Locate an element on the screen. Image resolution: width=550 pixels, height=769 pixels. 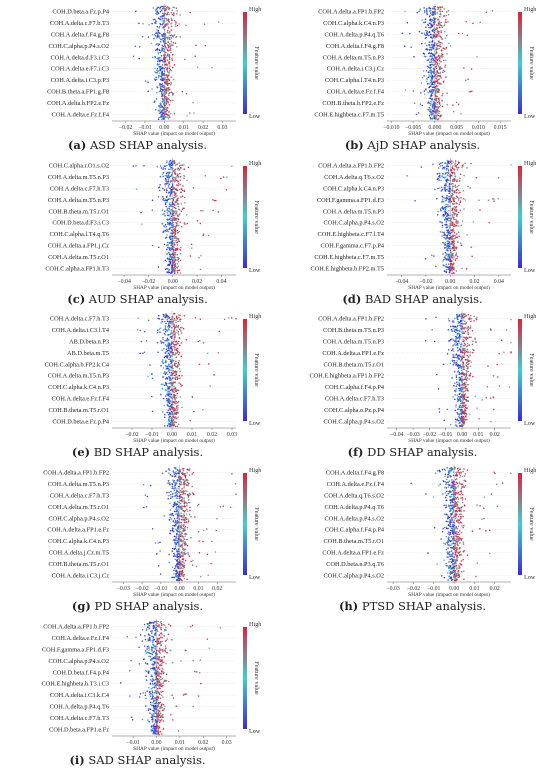
feature-label: COH.A.delta.a.FP1.b.FP2 is located at coordinates (351, 319).